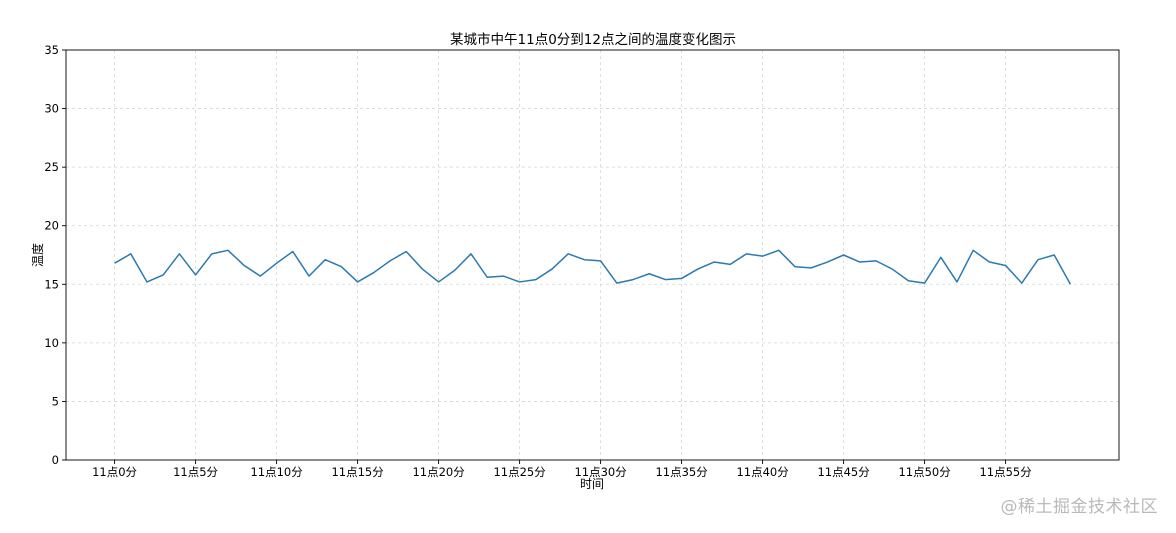  I want to click on x-tick-label: 11点5分, so click(195, 472).